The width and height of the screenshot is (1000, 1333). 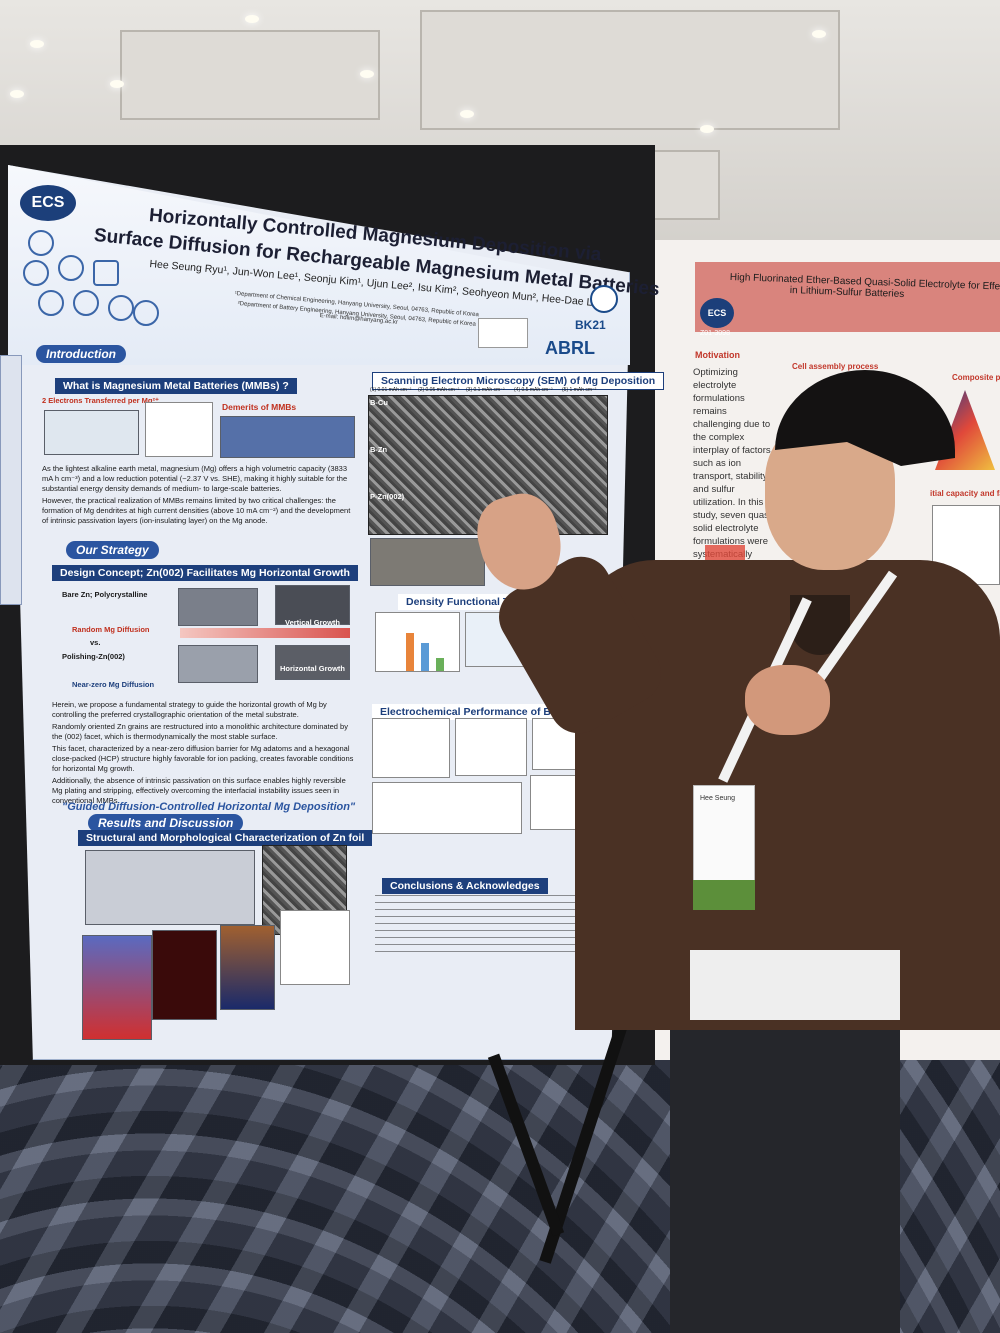 I want to click on building-icon, so click(x=146, y=313).